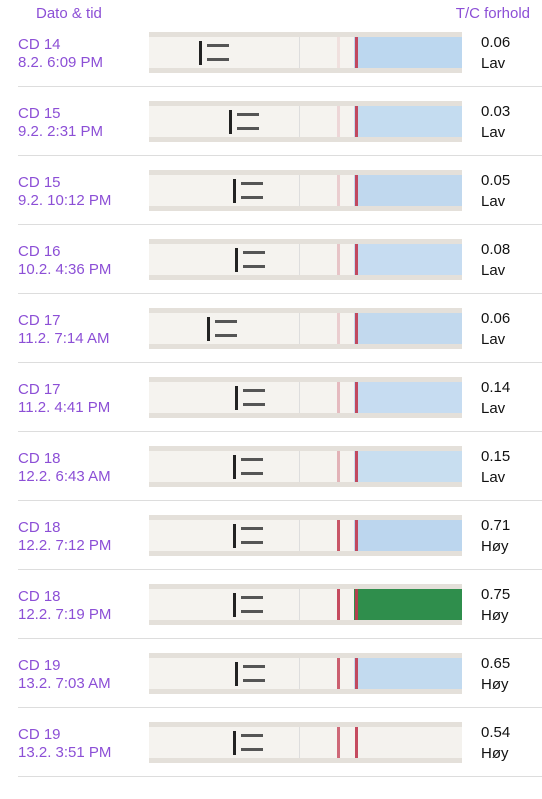 Image resolution: width=542 pixels, height=799 pixels. Describe the element at coordinates (271, 466) in the screenshot. I see `test-row: CD 18 12.2. 6:43 AM 0.15 Lav` at that location.